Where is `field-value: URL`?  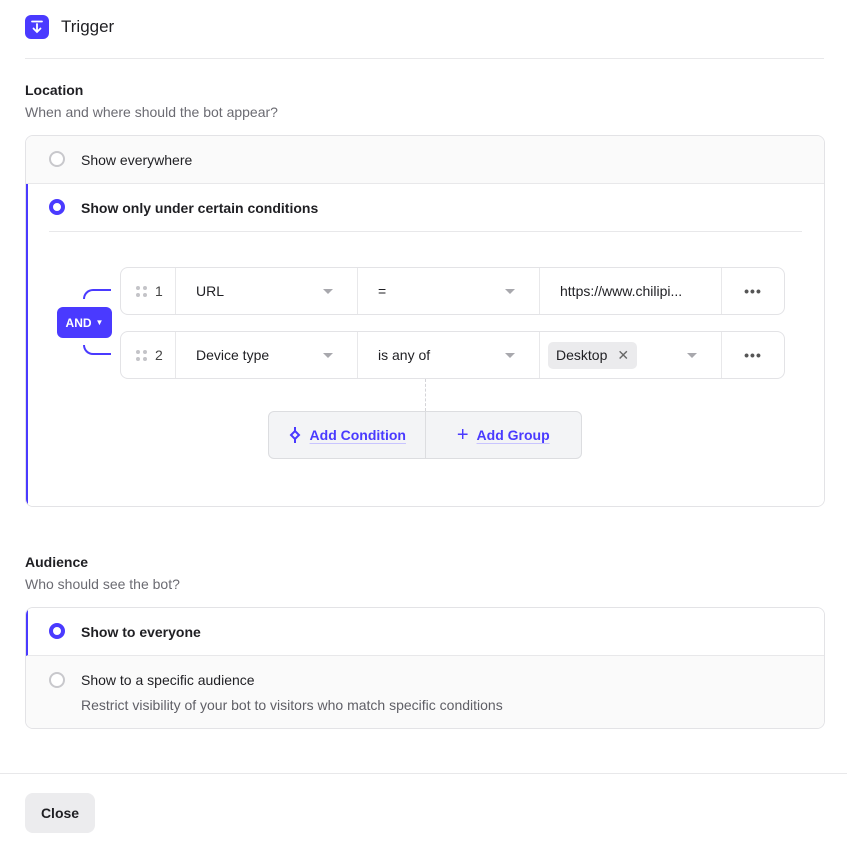 field-value: URL is located at coordinates (210, 291).